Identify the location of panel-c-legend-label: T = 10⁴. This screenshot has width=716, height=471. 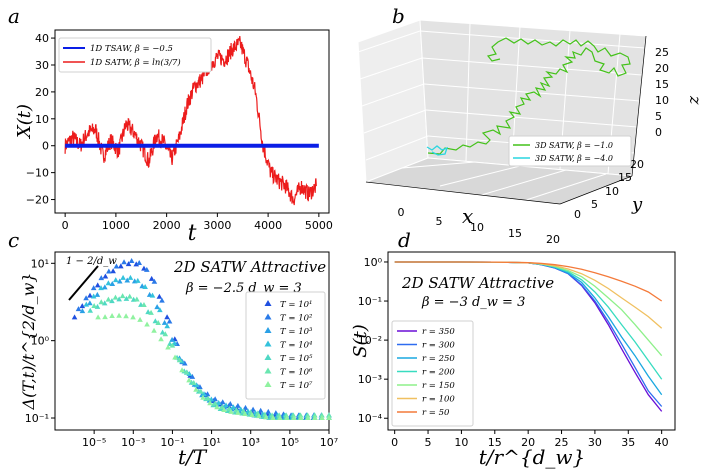
(296, 346).